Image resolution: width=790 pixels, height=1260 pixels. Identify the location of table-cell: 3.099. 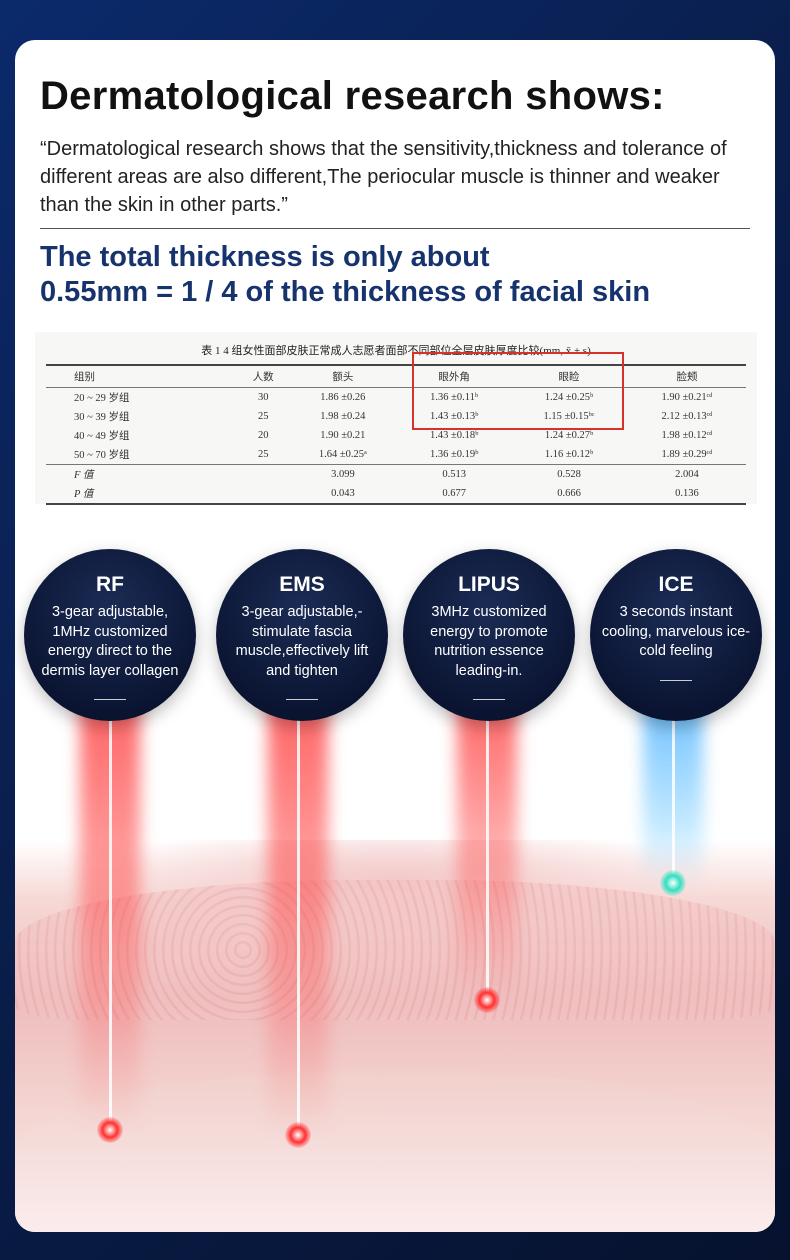
(343, 474).